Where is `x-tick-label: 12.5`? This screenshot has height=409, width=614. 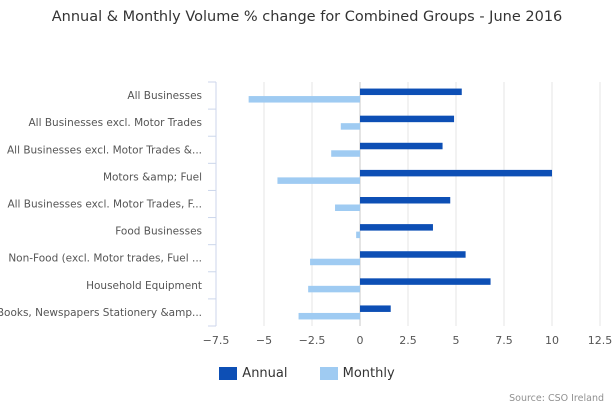 x-tick-label: 12.5 is located at coordinates (600, 340).